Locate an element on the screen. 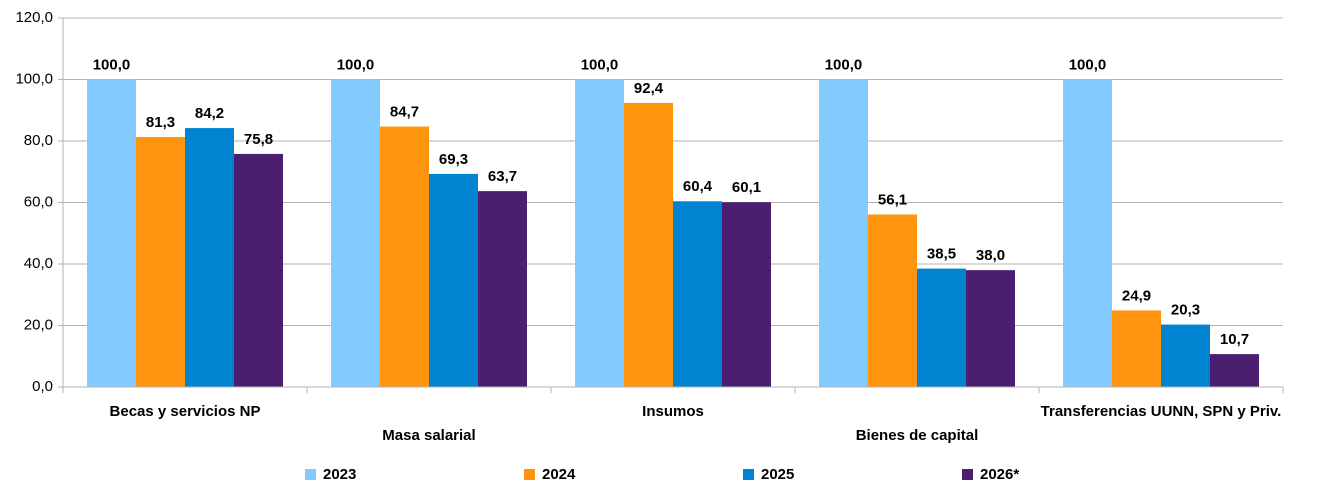 Image resolution: width=1321 pixels, height=482 pixels. value-label: 60,4 is located at coordinates (698, 186).